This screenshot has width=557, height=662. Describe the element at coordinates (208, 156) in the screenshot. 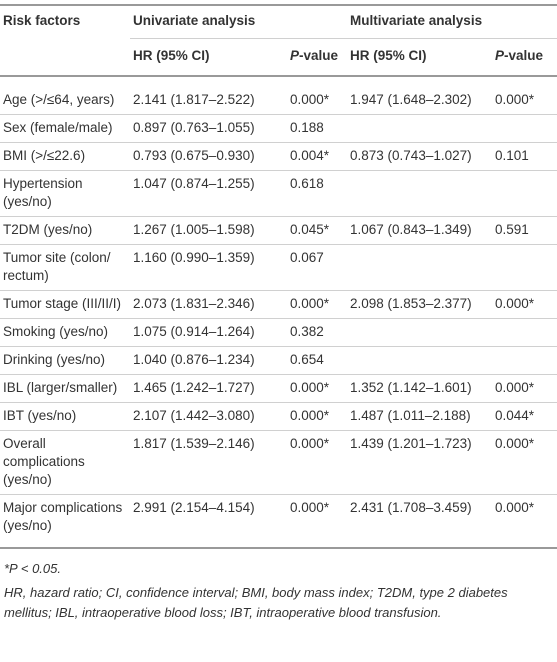

I see `value-cell: 0.793 (0.675–0.930)` at that location.